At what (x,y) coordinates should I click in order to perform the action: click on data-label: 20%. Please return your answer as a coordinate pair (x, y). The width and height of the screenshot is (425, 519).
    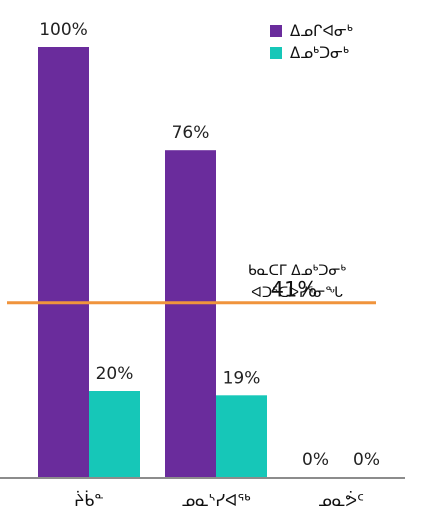
    Looking at the image, I should click on (115, 374).